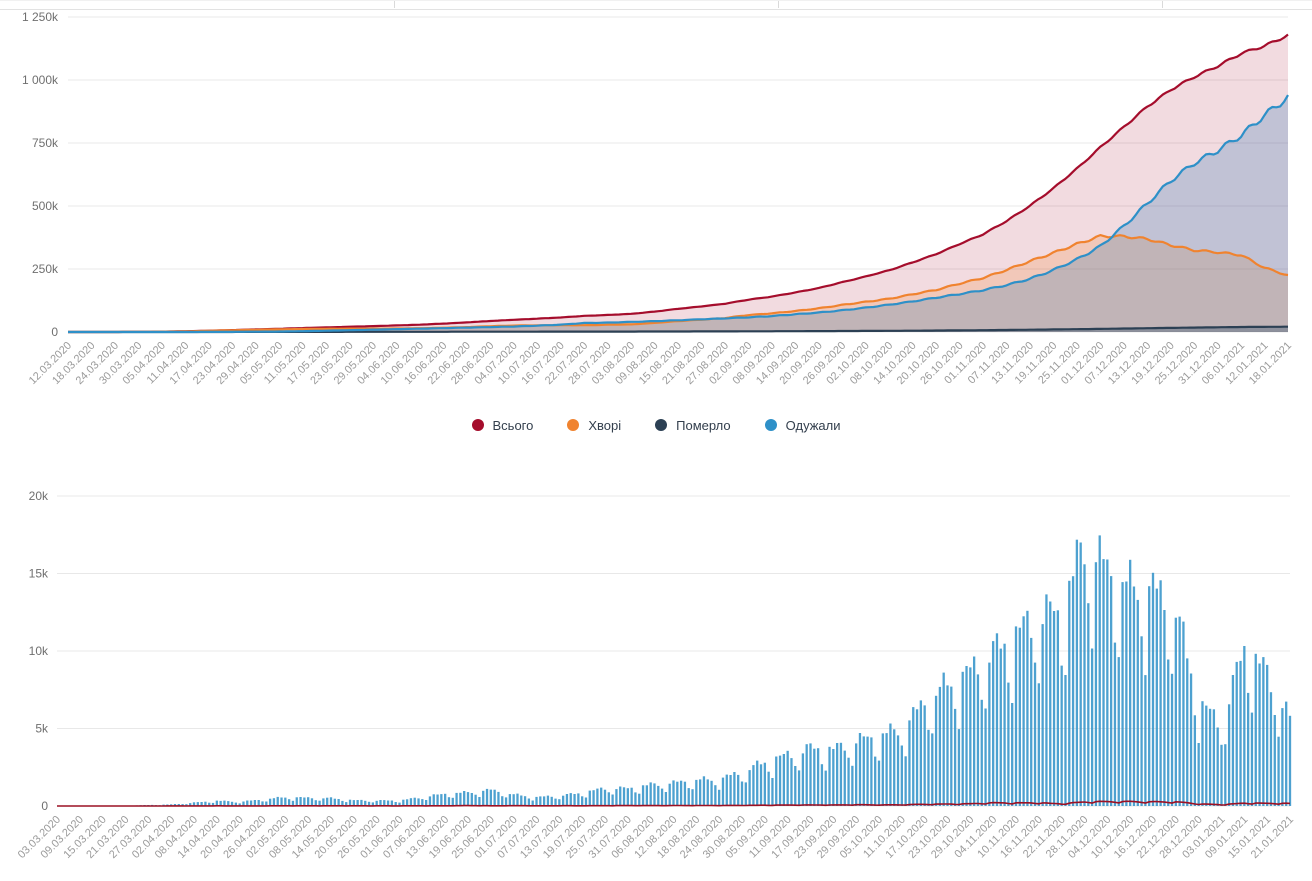 The height and width of the screenshot is (881, 1312). I want to click on legend-item-3: Померло, so click(693, 425).